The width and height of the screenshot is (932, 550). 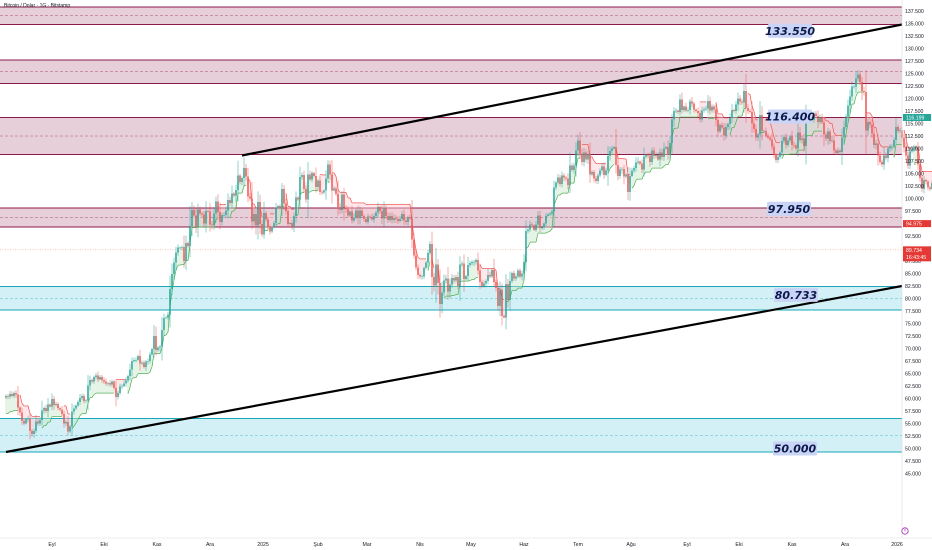 What do you see at coordinates (914, 199) in the screenshot?
I see `y-tick-label: 100.000` at bounding box center [914, 199].